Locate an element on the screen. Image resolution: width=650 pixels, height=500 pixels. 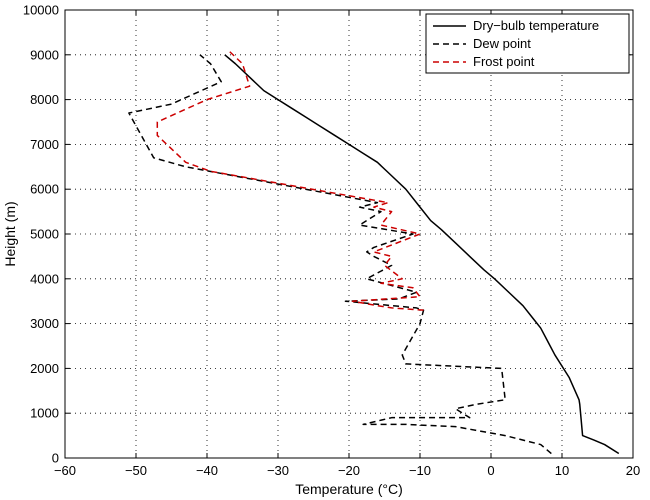
y-tick-label: 4000 is located at coordinates (44, 278).